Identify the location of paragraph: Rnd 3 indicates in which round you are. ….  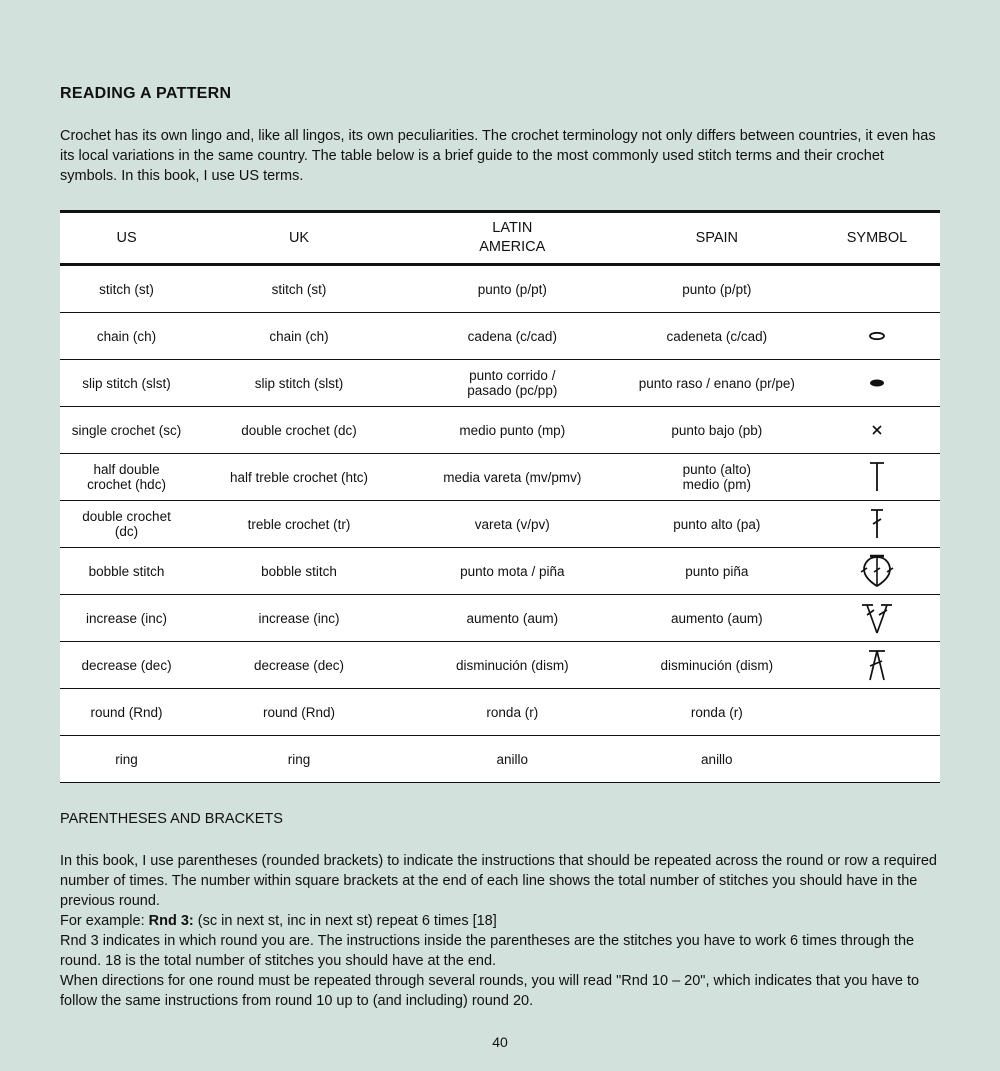
(487, 951).